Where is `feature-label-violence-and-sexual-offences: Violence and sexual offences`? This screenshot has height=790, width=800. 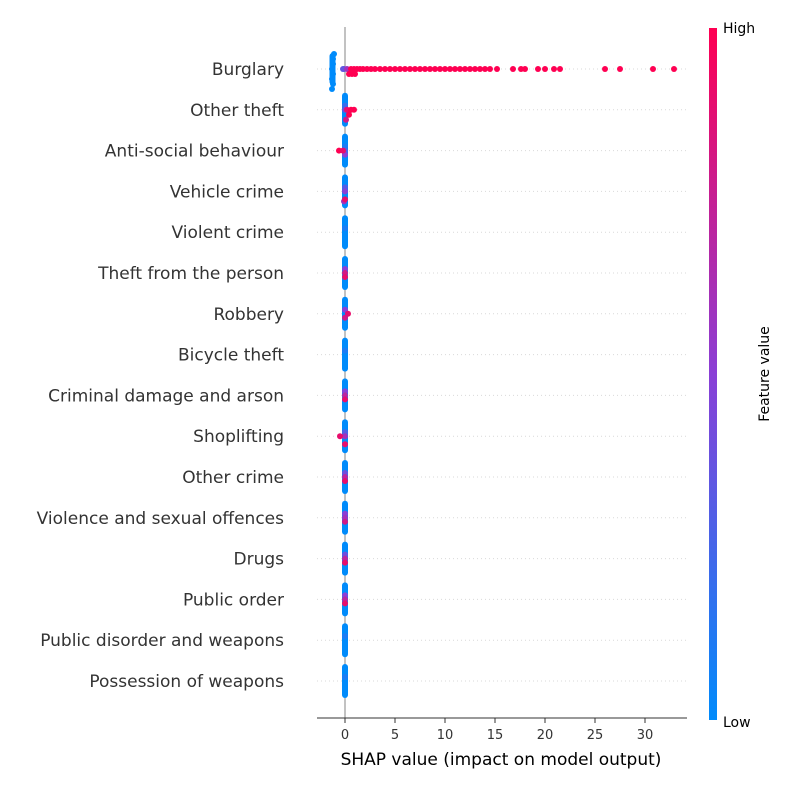 feature-label-violence-and-sexual-offences: Violence and sexual offences is located at coordinates (160, 519).